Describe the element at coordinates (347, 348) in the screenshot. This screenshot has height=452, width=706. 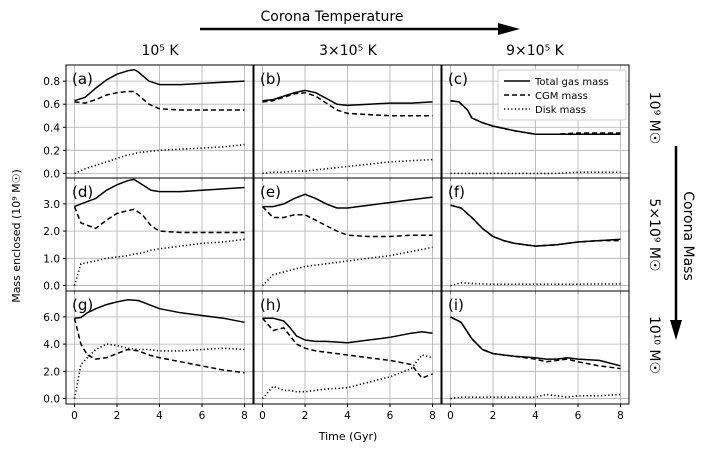
I see `panel-h-cgm-mass-line` at that location.